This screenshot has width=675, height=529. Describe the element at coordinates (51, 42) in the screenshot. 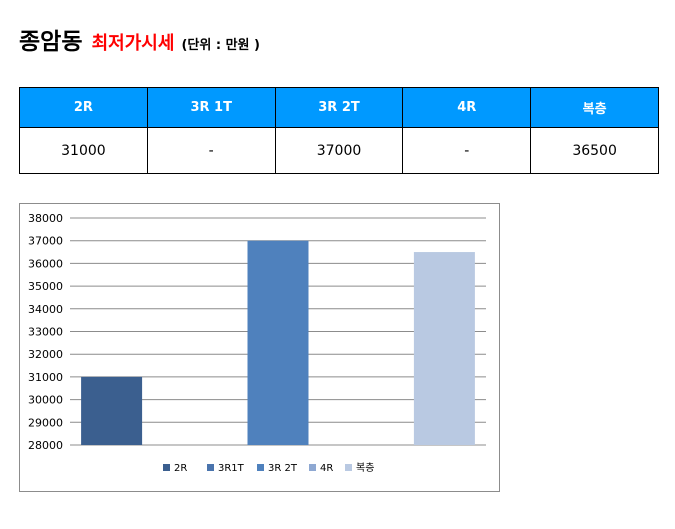

I see `area-name: 종암동` at that location.